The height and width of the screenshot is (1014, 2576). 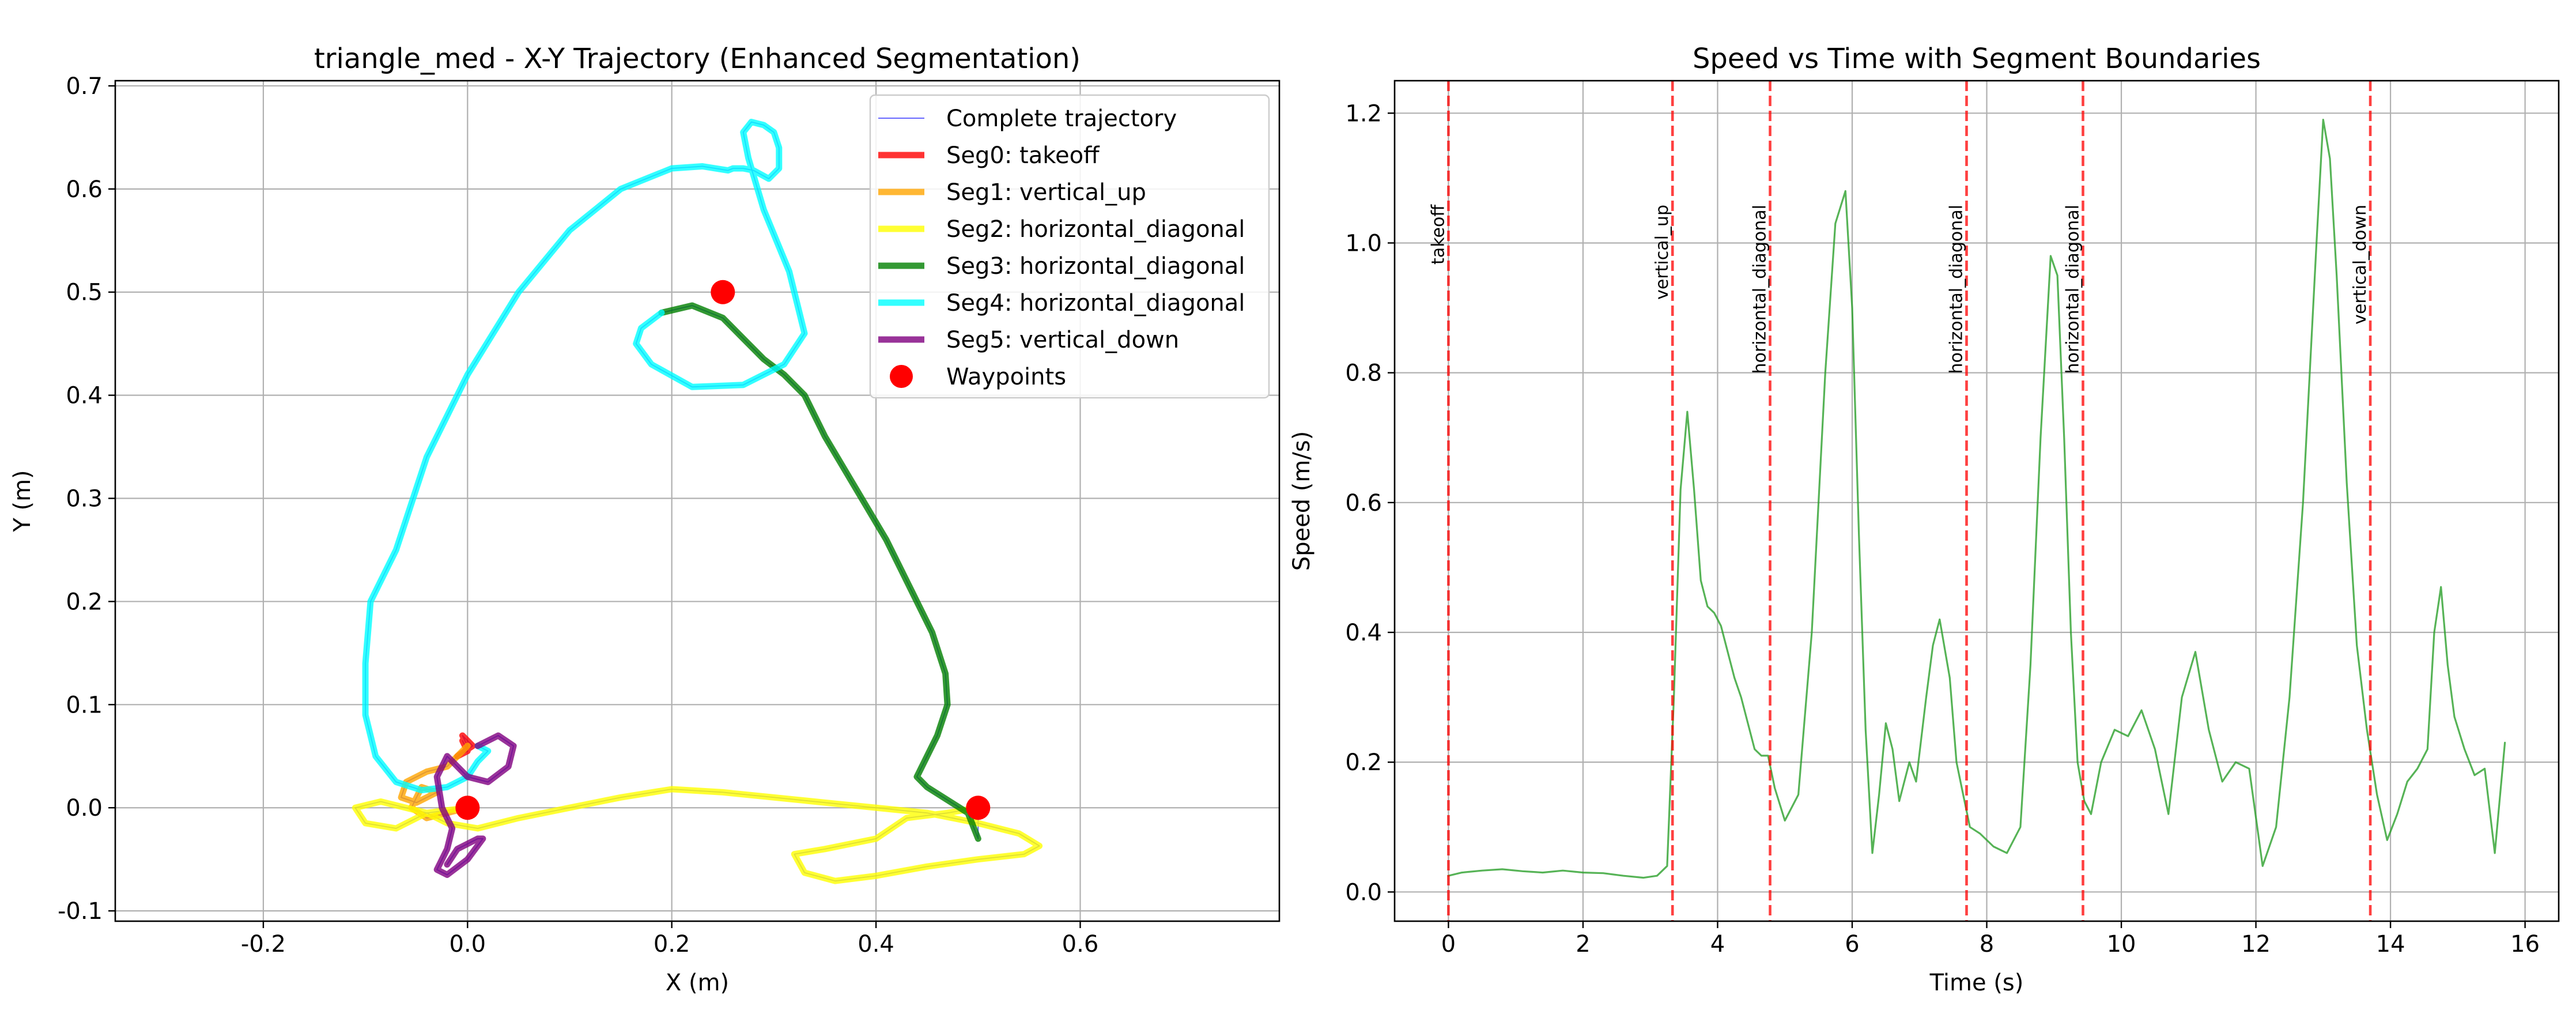 I want to click on speed-xtick-label: 12, so click(x=2256, y=944).